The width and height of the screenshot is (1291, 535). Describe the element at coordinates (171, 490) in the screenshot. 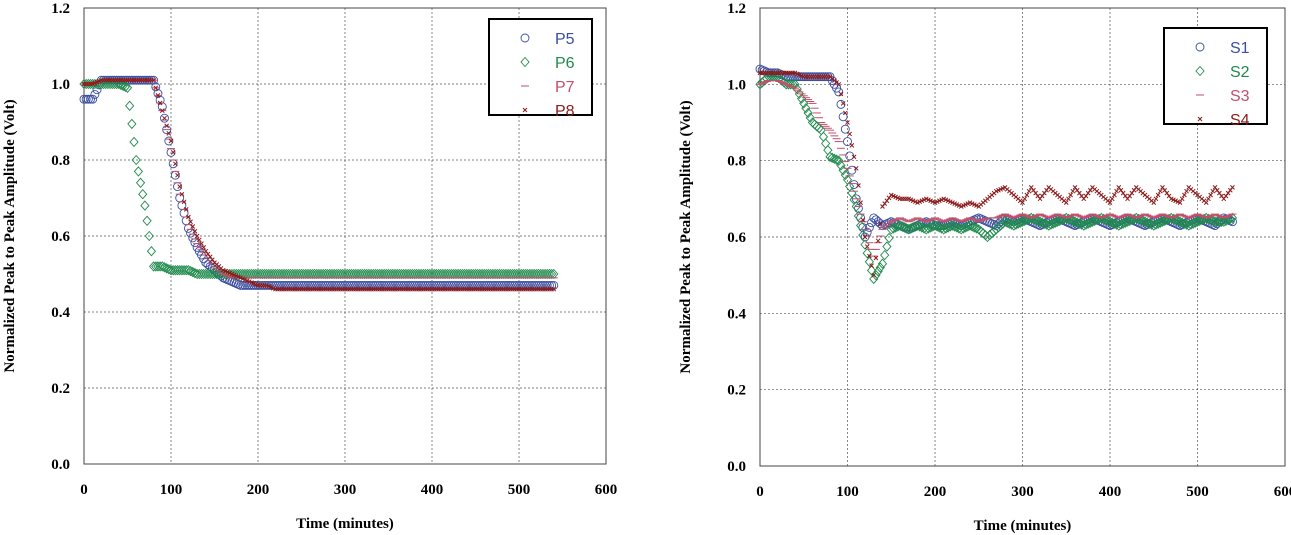

I see `x-tick-label: 100` at that location.